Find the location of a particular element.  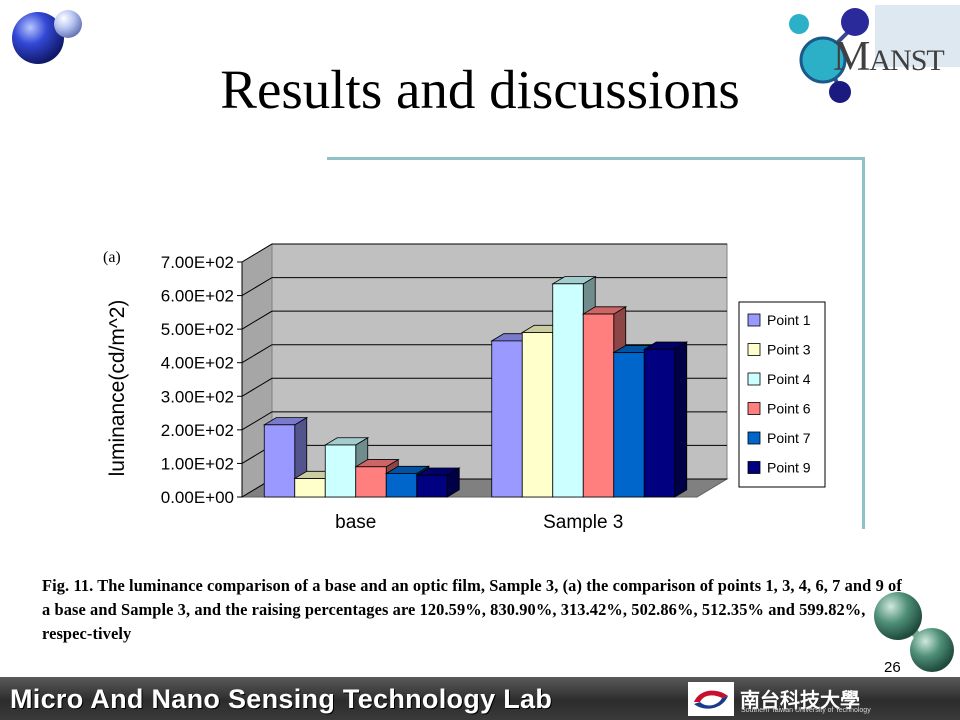

bar-side is located at coordinates (681, 419).